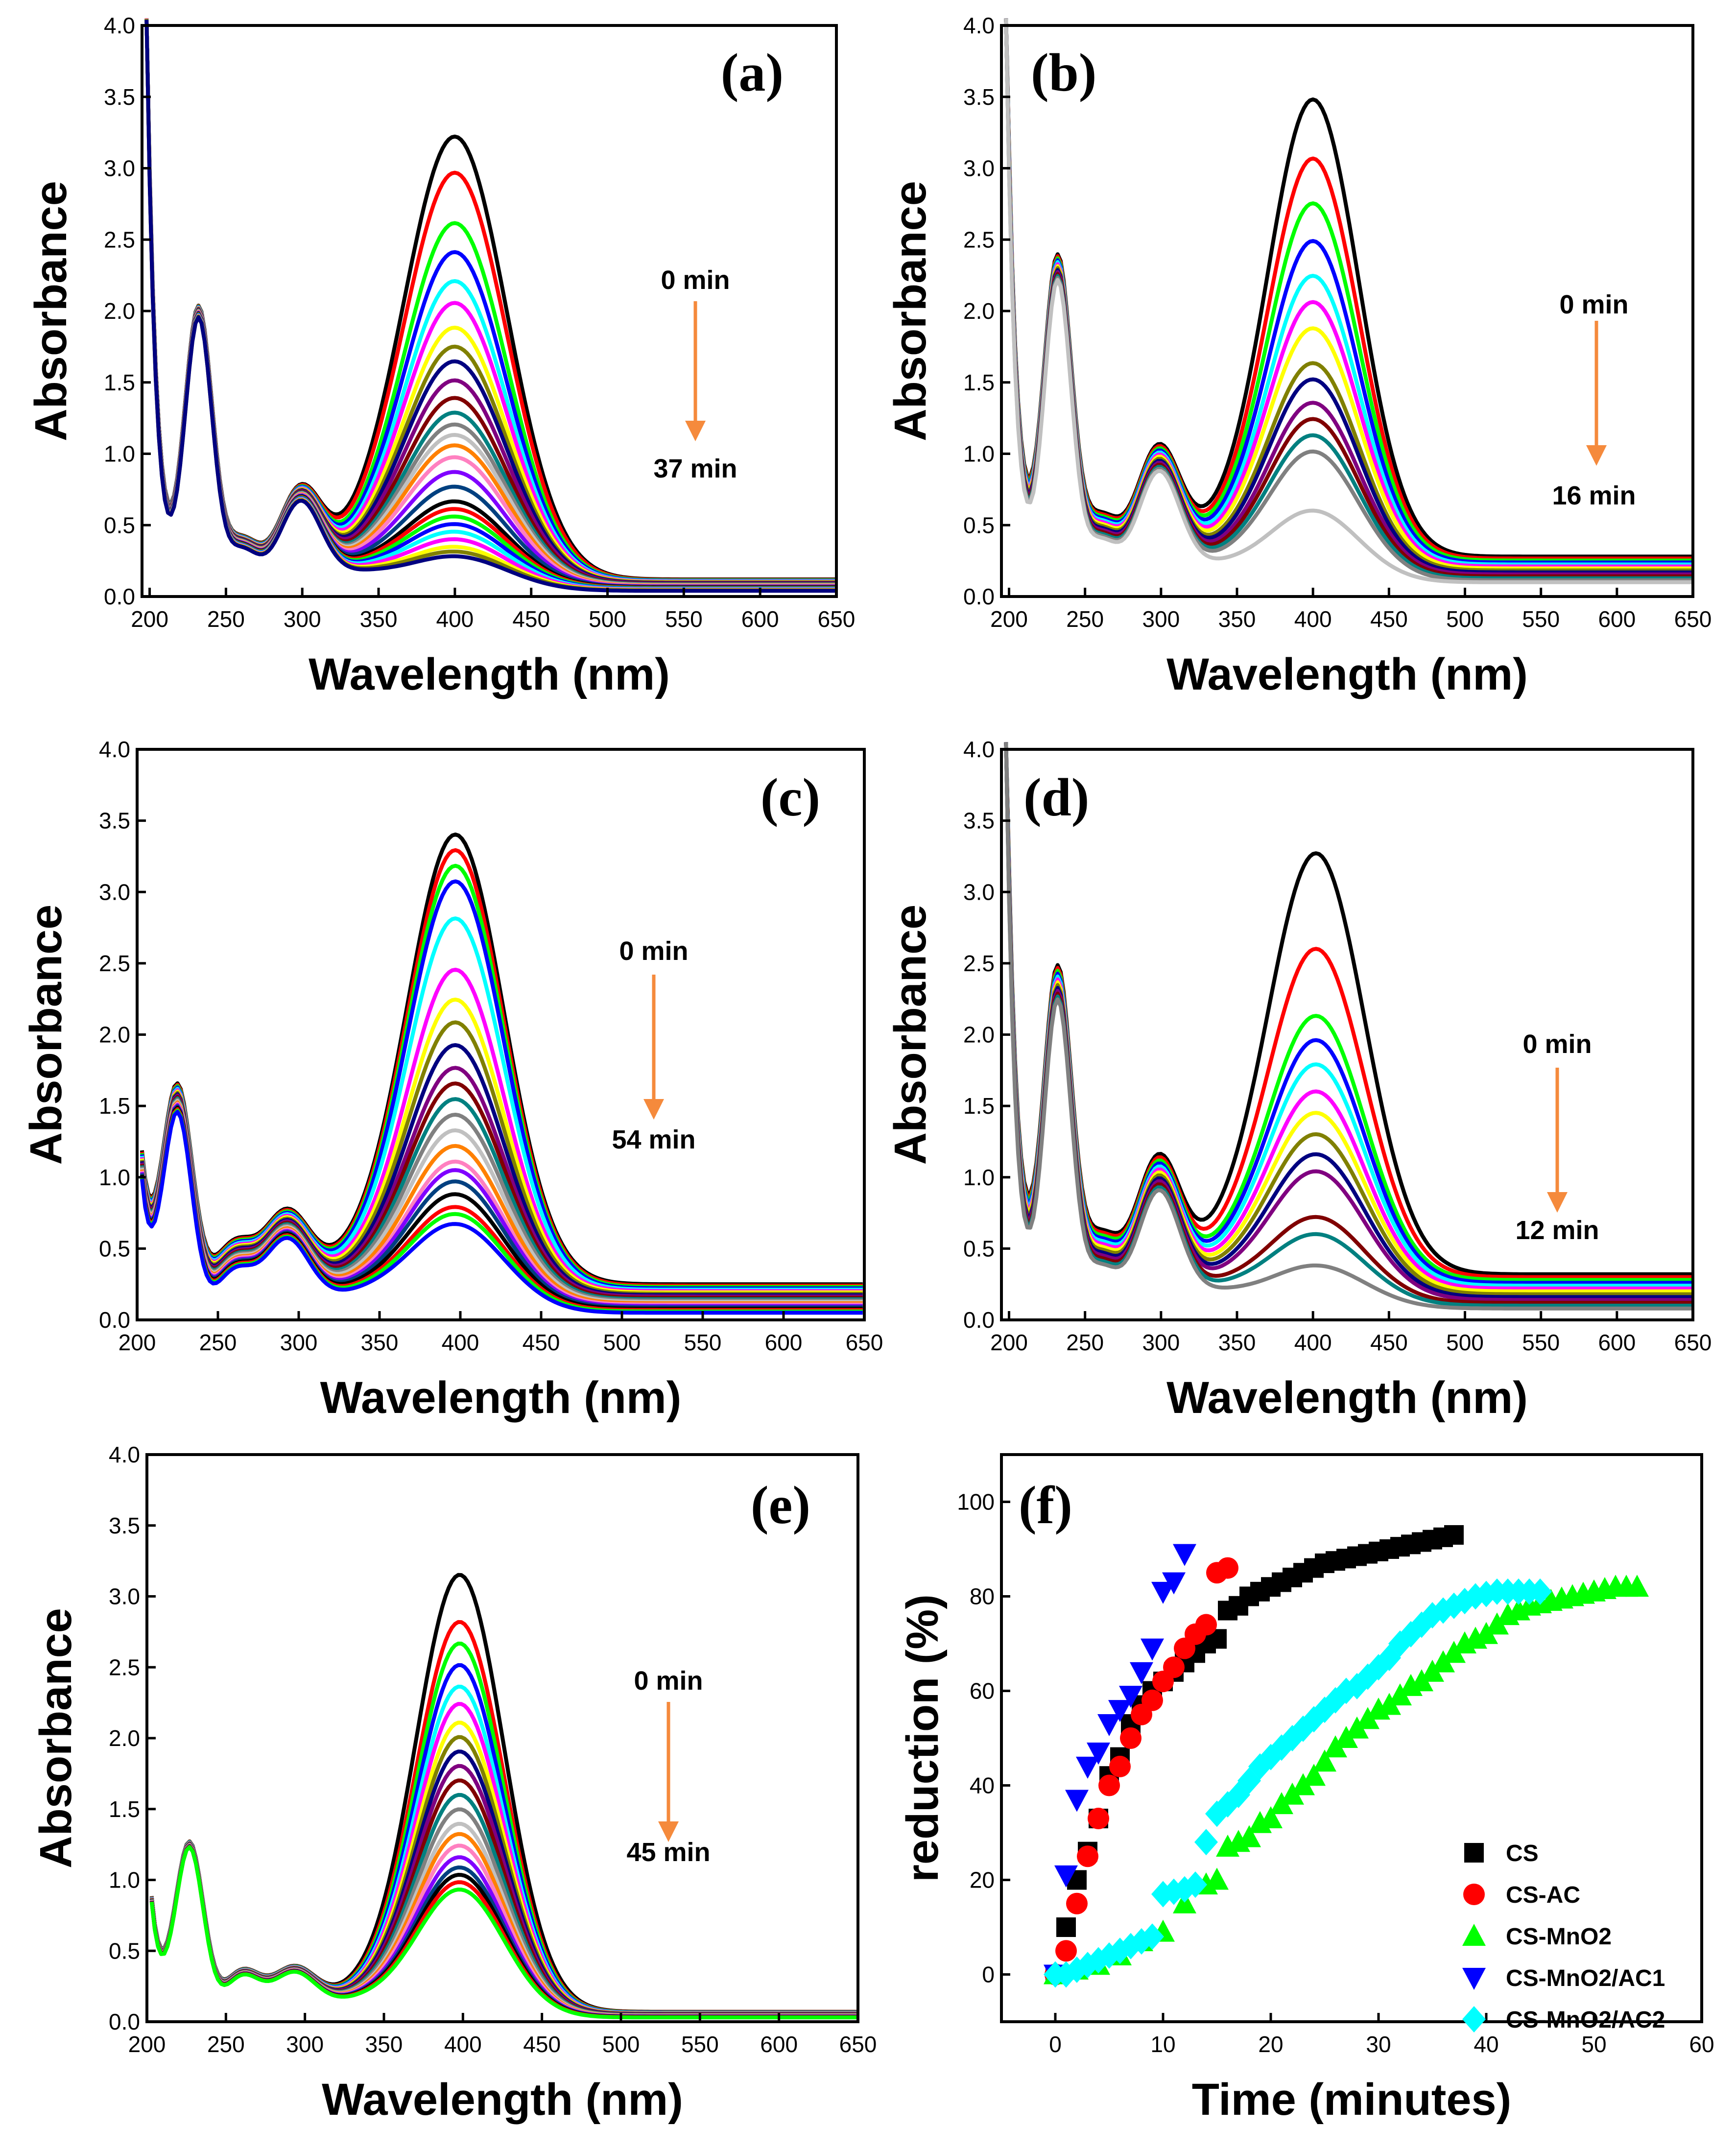  Describe the element at coordinates (1543, 1895) in the screenshot. I see `legend-label: CS-AC` at that location.